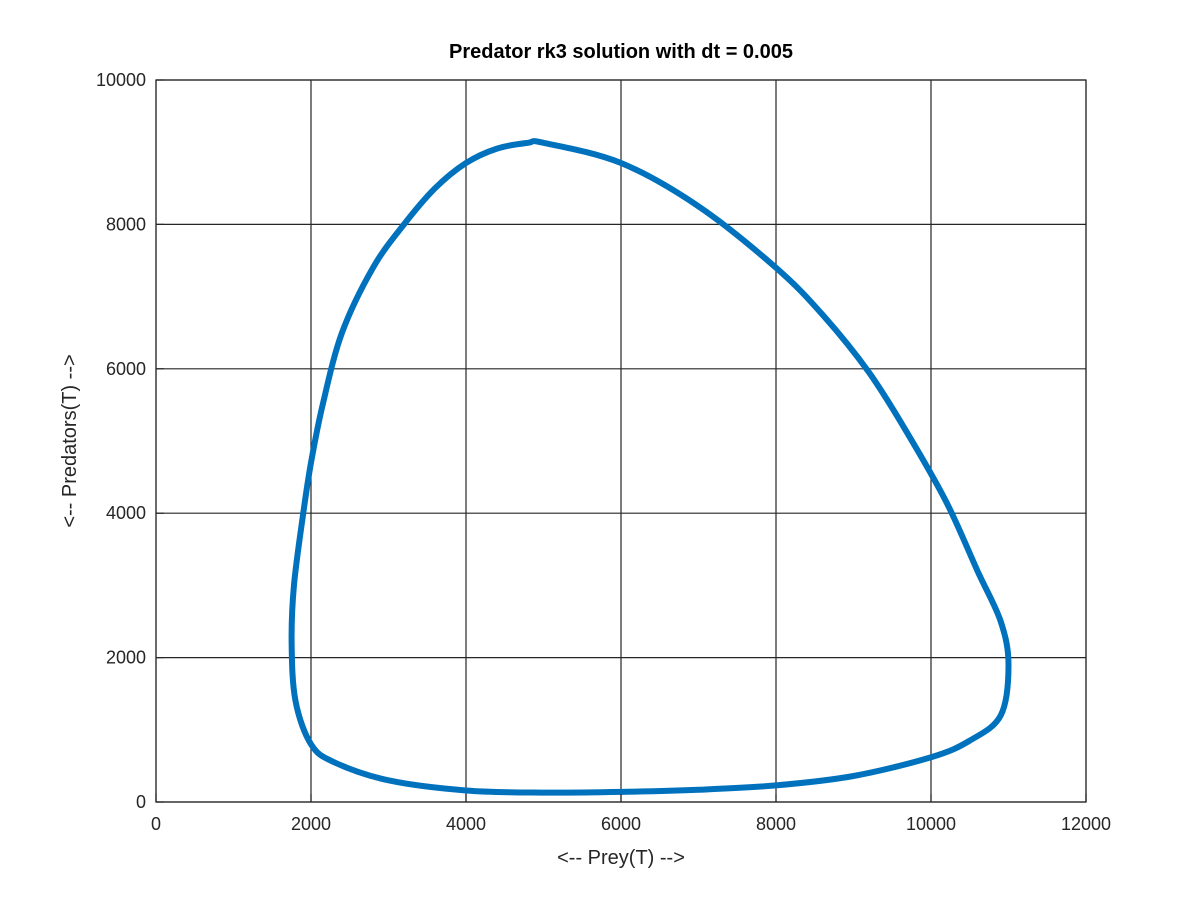 The image size is (1200, 900). I want to click on x-axis-ticks: 0 2000 4000 6000 8000 10000 12000, so click(631, 814).